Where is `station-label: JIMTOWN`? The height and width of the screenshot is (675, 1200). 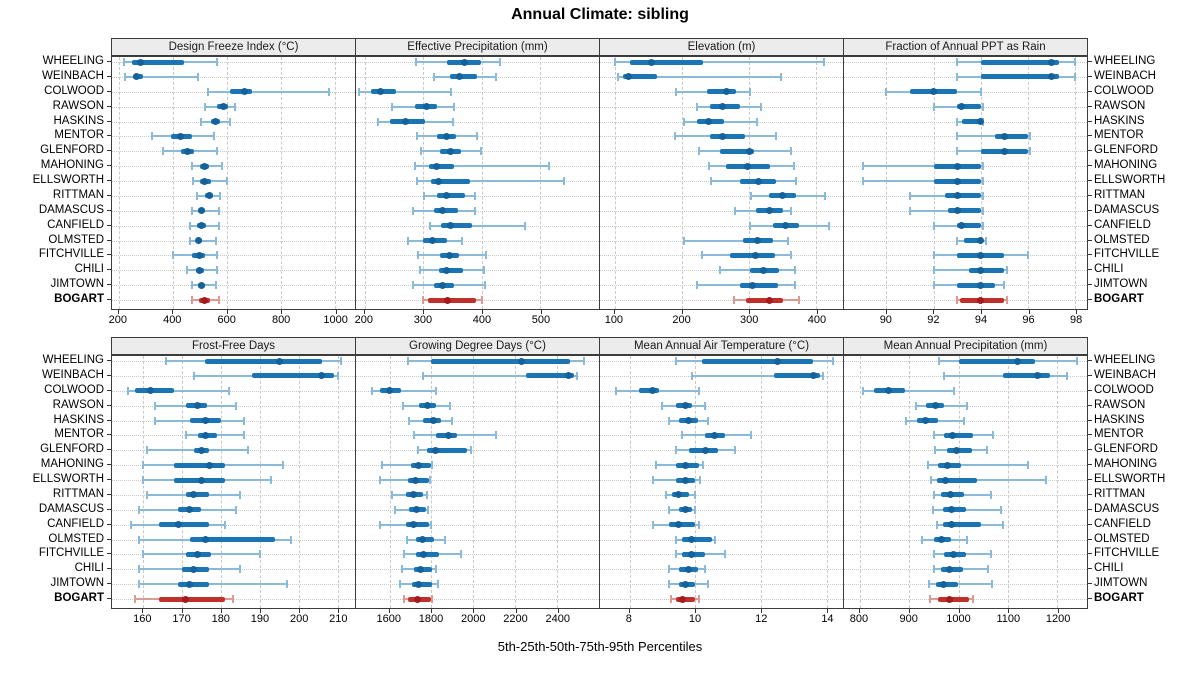 station-label: JIMTOWN is located at coordinates (1121, 284).